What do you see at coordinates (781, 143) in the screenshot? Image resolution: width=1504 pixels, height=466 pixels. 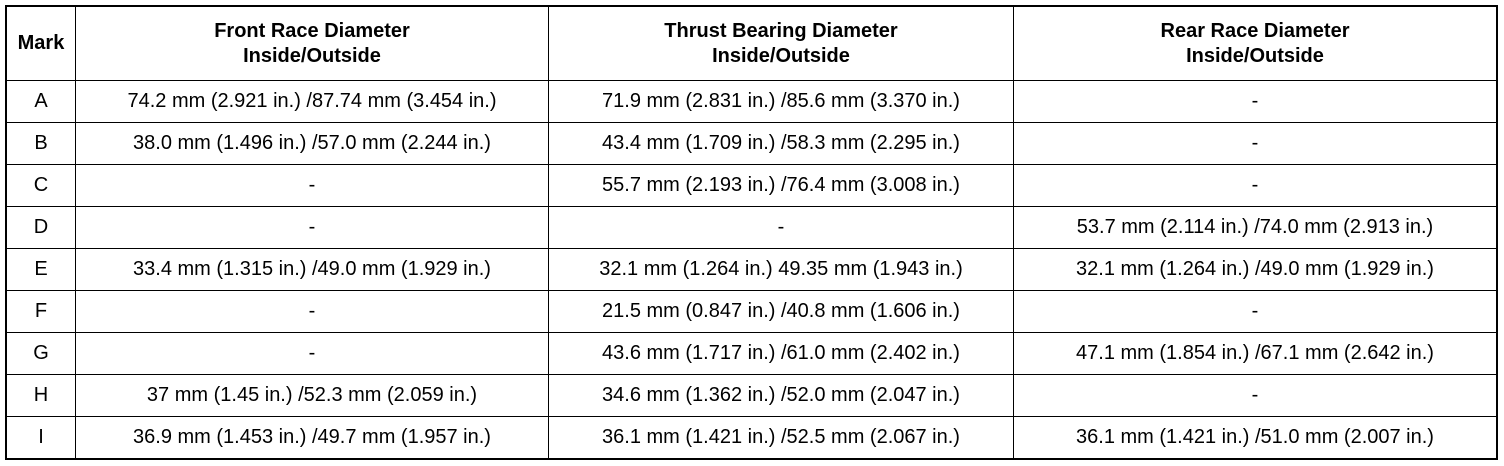 I see `value-cell: 43.4 mm (1.709 in.) /58.3 mm (2.295 in.)` at bounding box center [781, 143].